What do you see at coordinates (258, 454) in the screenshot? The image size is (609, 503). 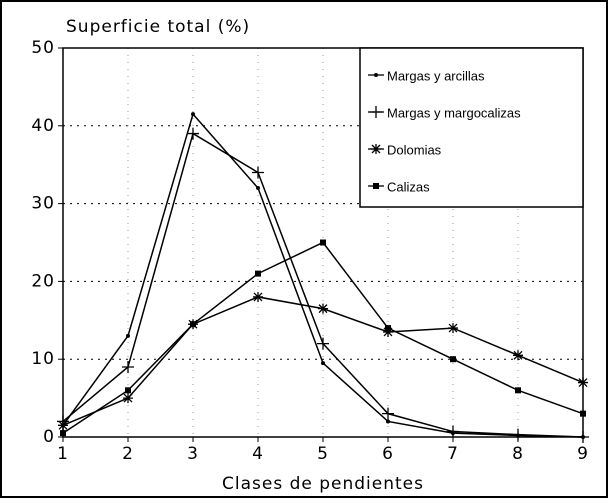 I see `x-tick-label: 4` at bounding box center [258, 454].